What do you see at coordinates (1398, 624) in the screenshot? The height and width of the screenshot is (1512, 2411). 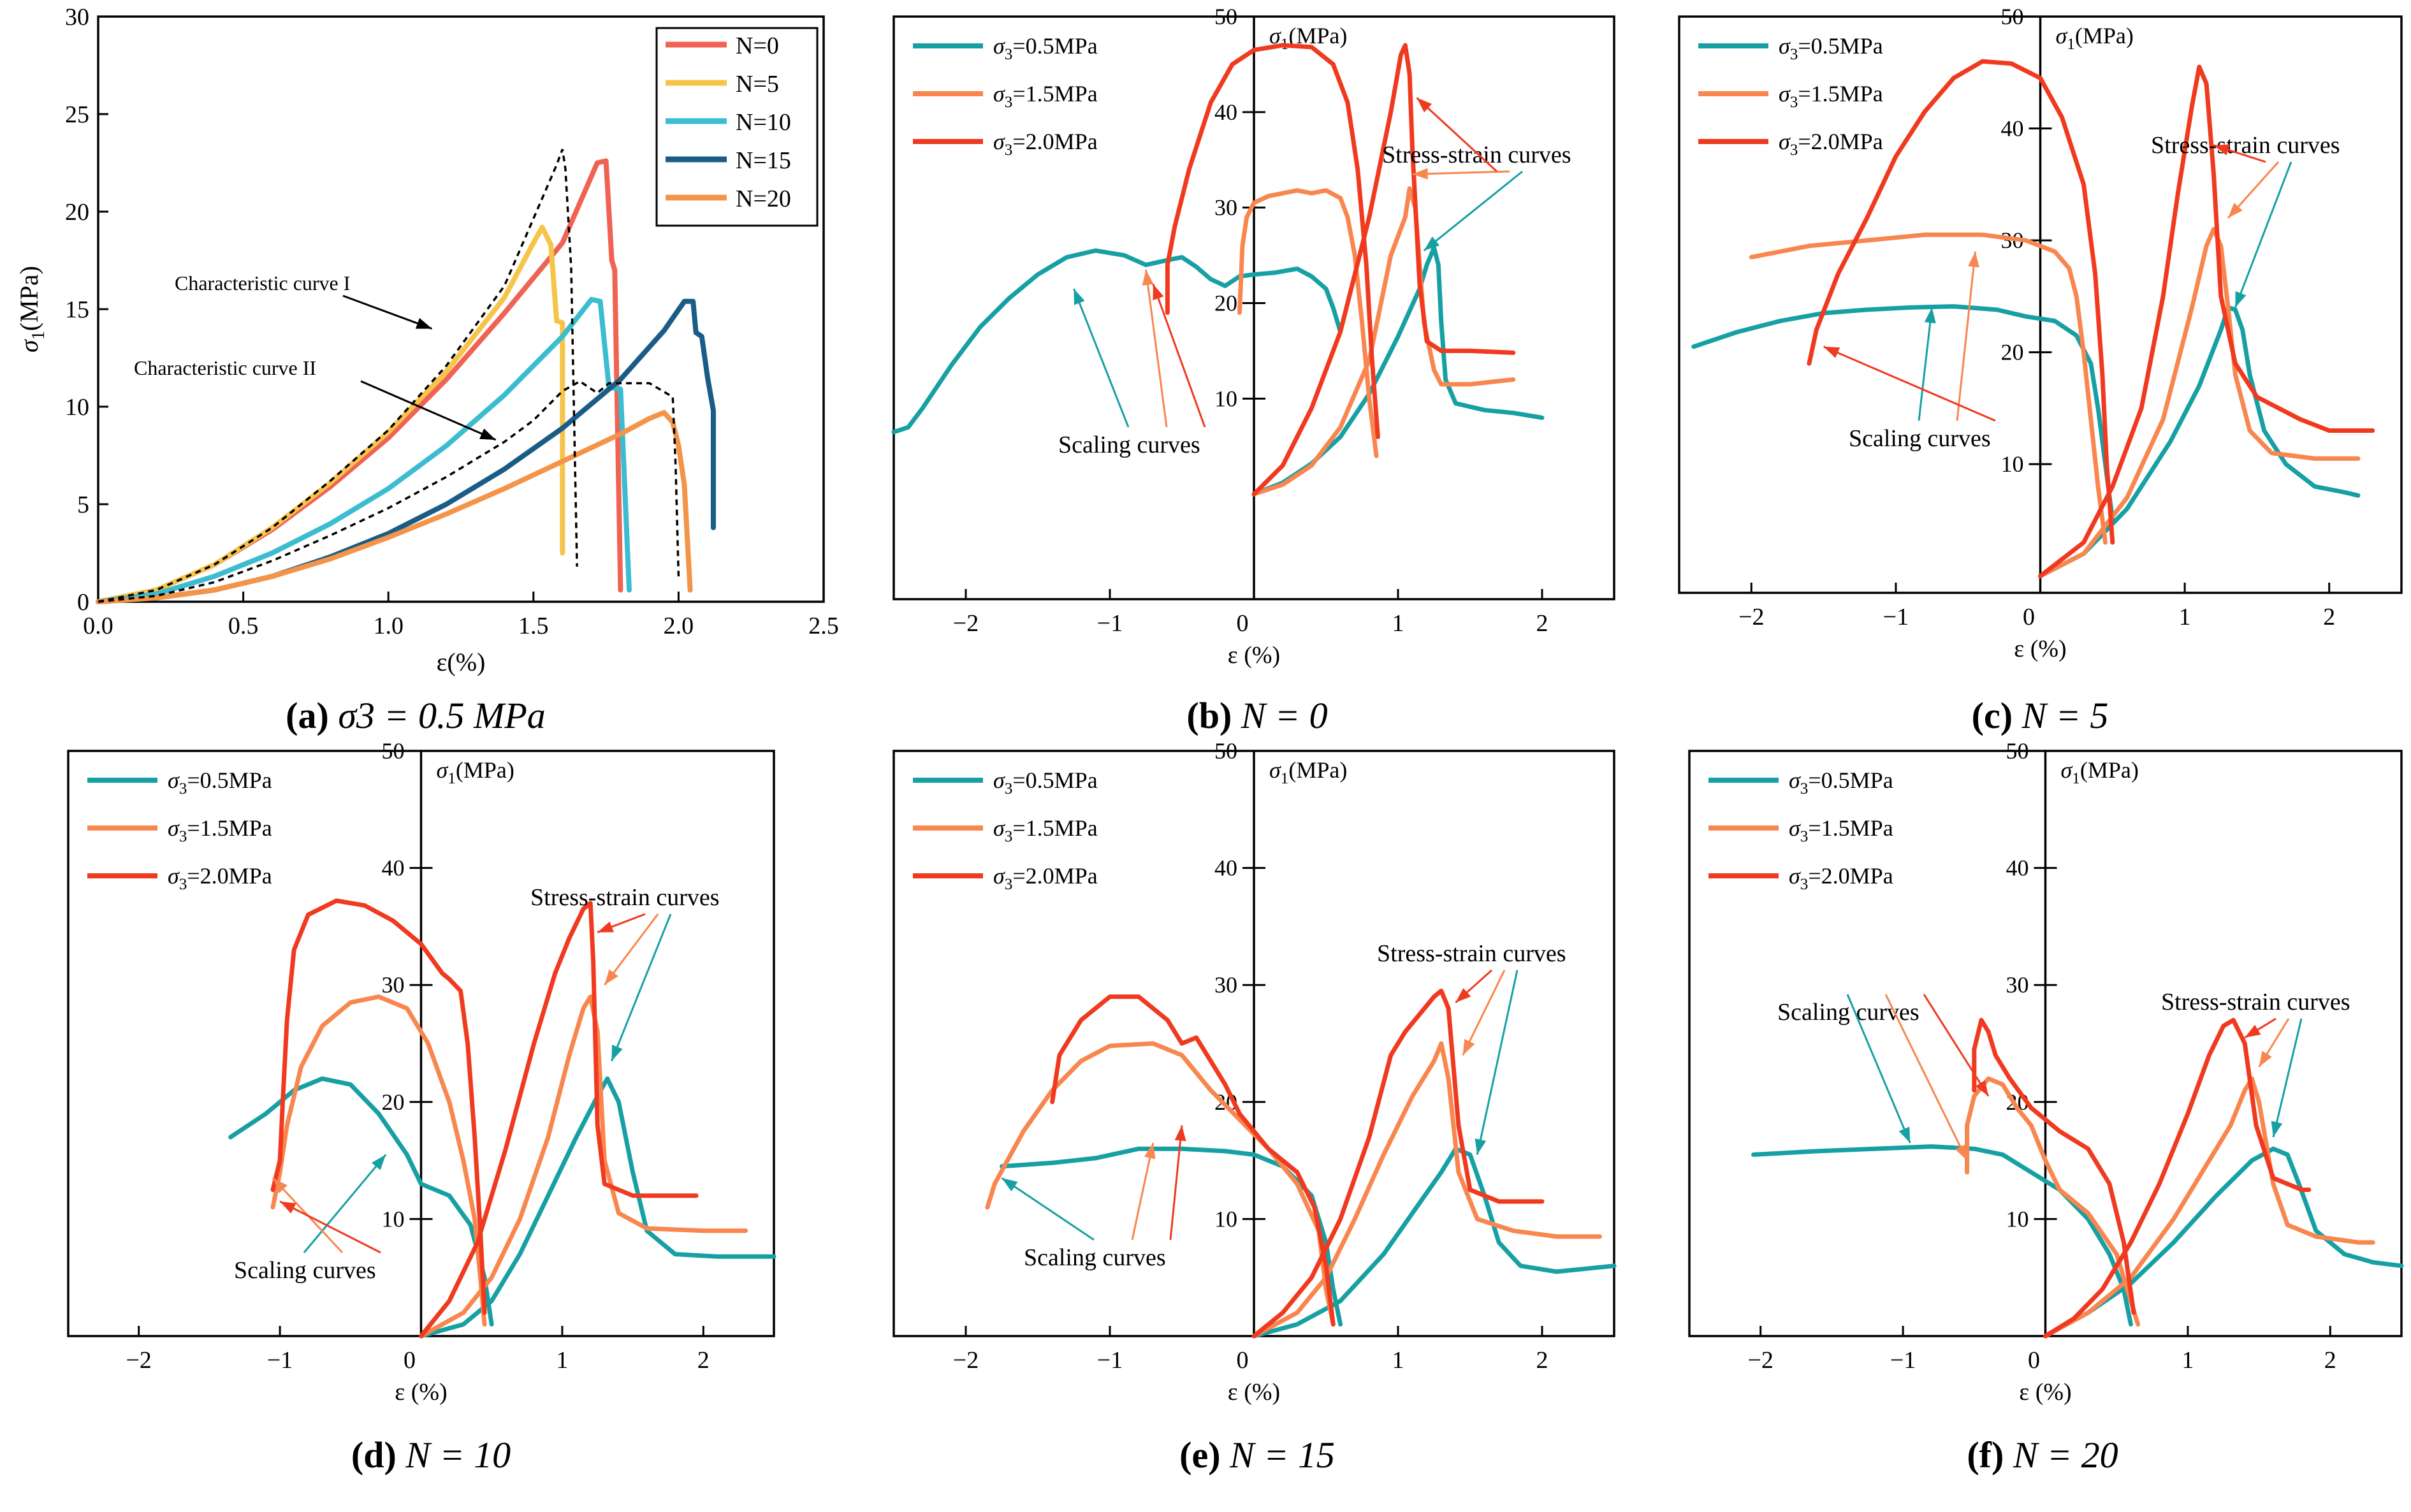 I see `x-tick-label: 1` at bounding box center [1398, 624].